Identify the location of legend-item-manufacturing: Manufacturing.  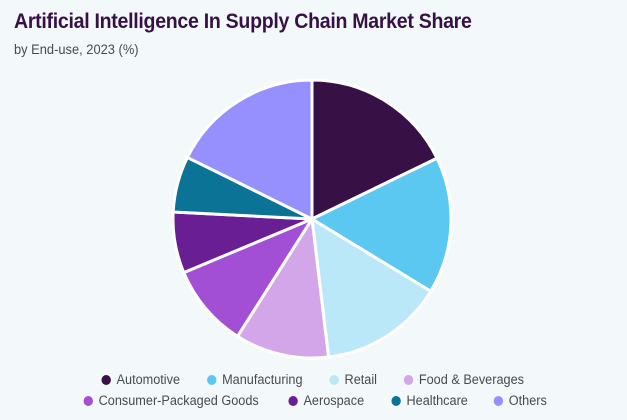
(255, 379).